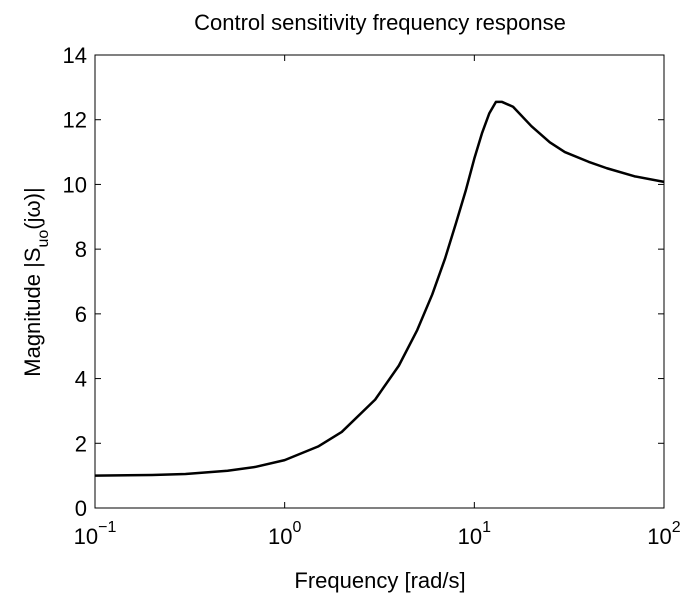  What do you see at coordinates (75, 55) in the screenshot?
I see `y-tick-label: 14` at bounding box center [75, 55].